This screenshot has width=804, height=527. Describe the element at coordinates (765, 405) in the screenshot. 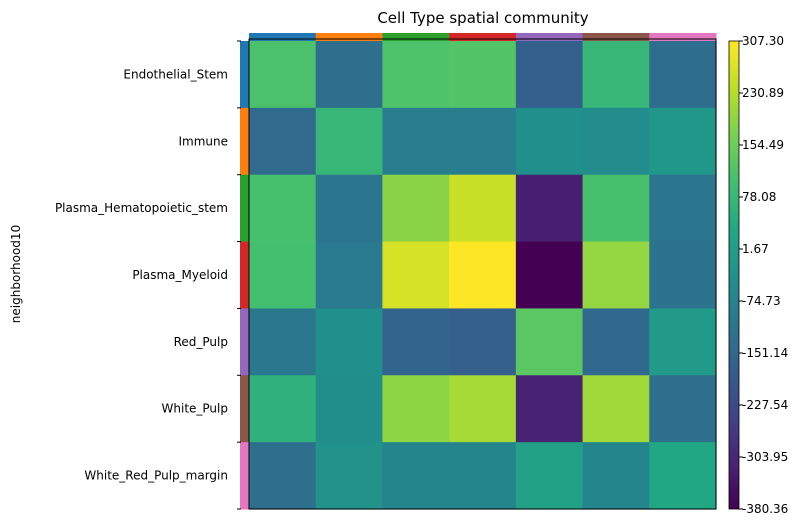

I see `colorbar-tick-label: -227.54` at that location.